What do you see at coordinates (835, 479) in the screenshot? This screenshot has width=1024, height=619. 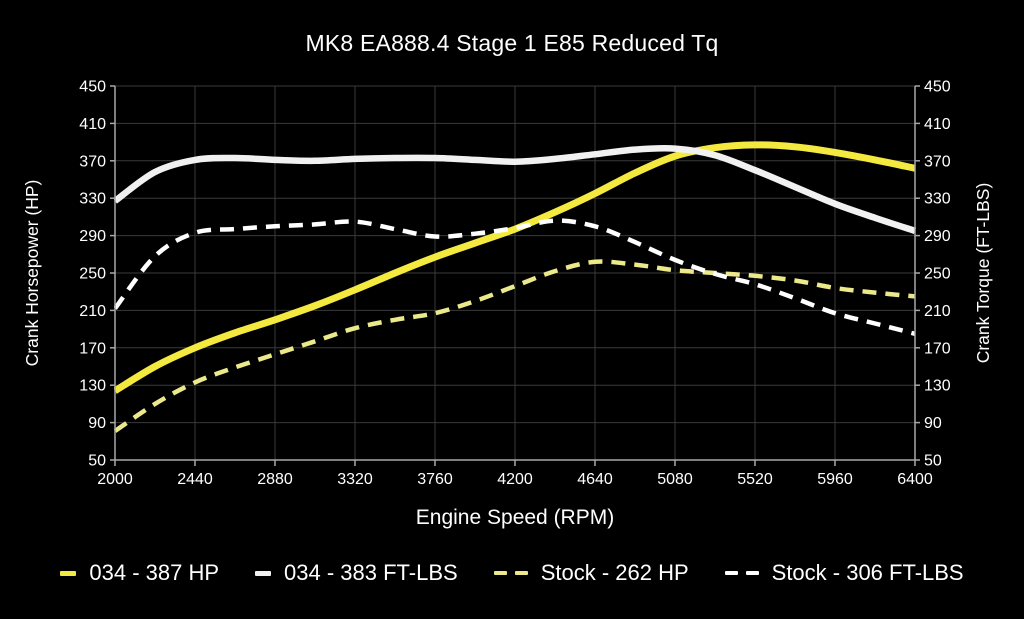 I see `x-tick: 5960` at bounding box center [835, 479].